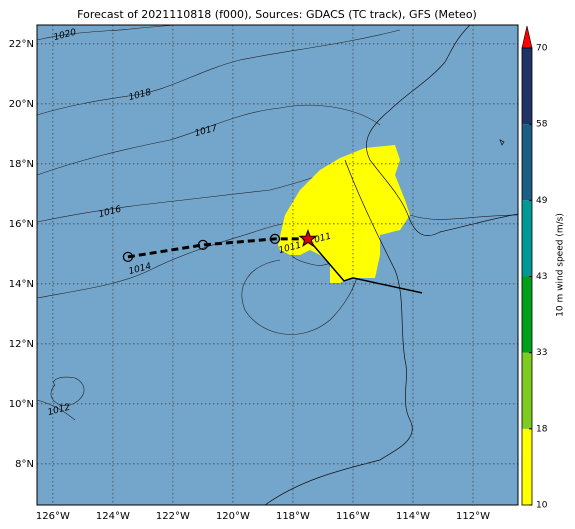 This screenshot has height=529, width=575. Describe the element at coordinates (24, 464) in the screenshot. I see `y-tick-label: 8°N` at that location.